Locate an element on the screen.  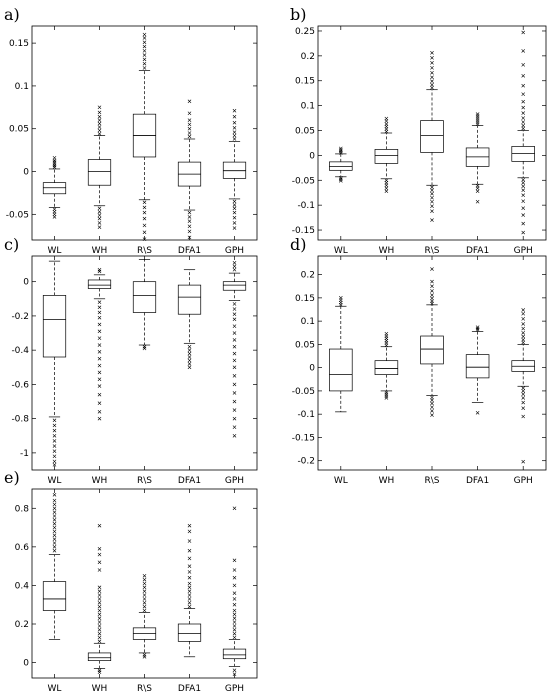
box-gph is located at coordinates (523, 132).